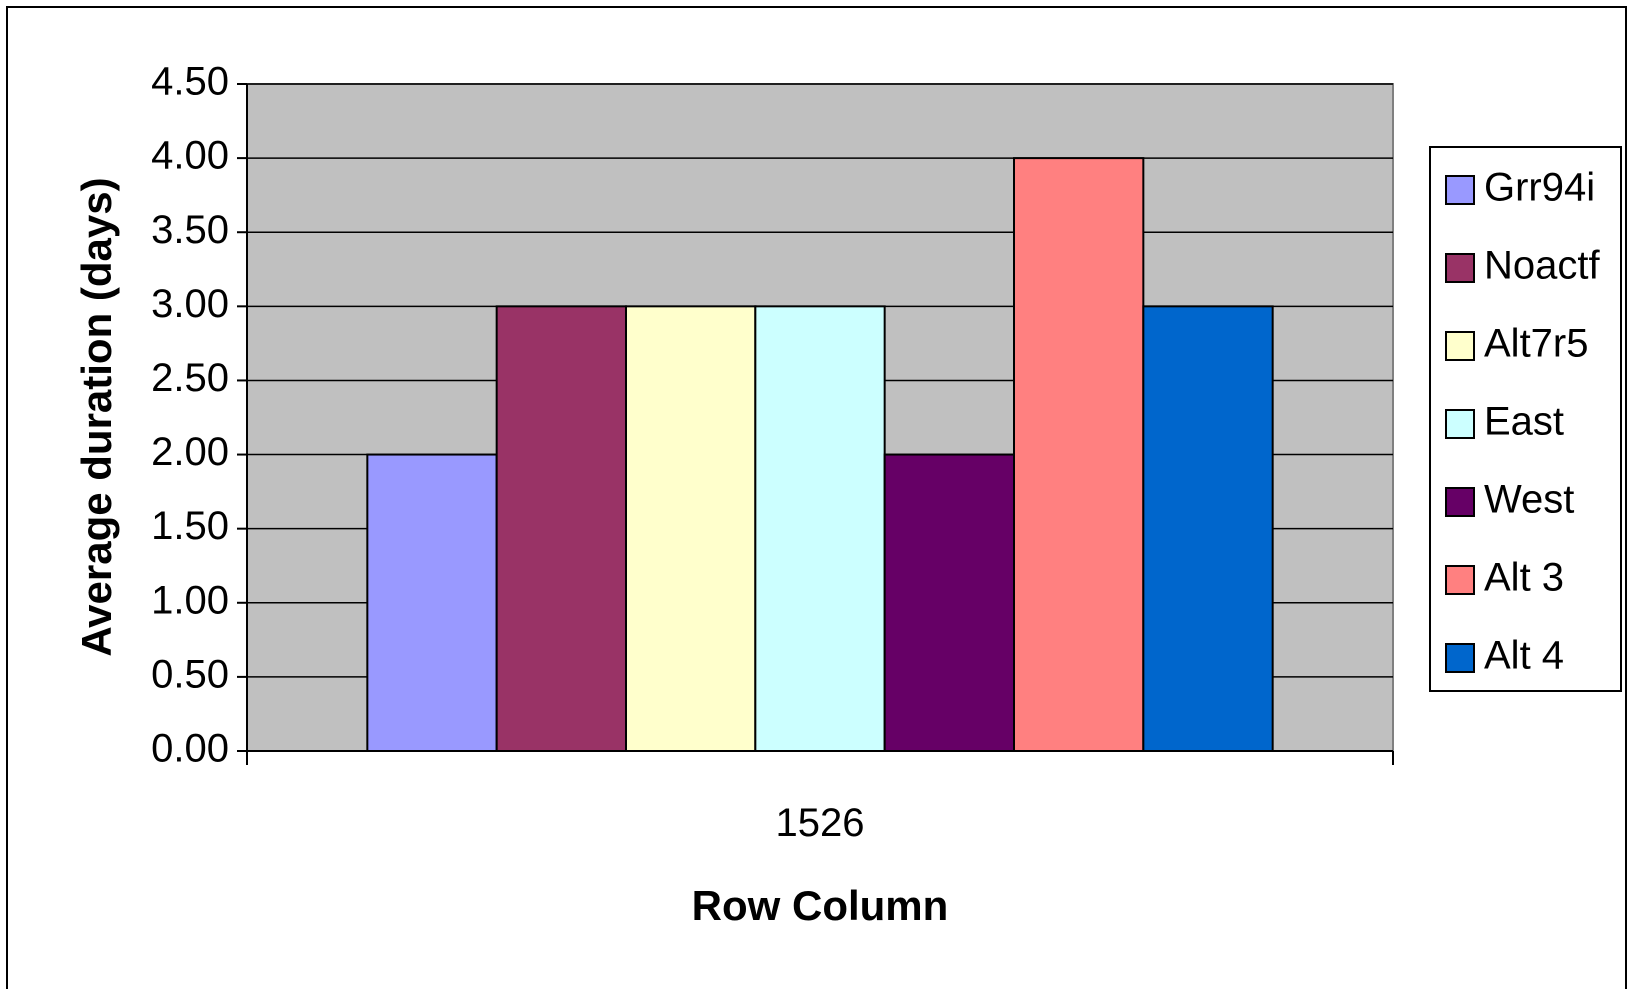 This screenshot has height=989, width=1633. I want to click on y-tick-label: 0.00, so click(190, 749).